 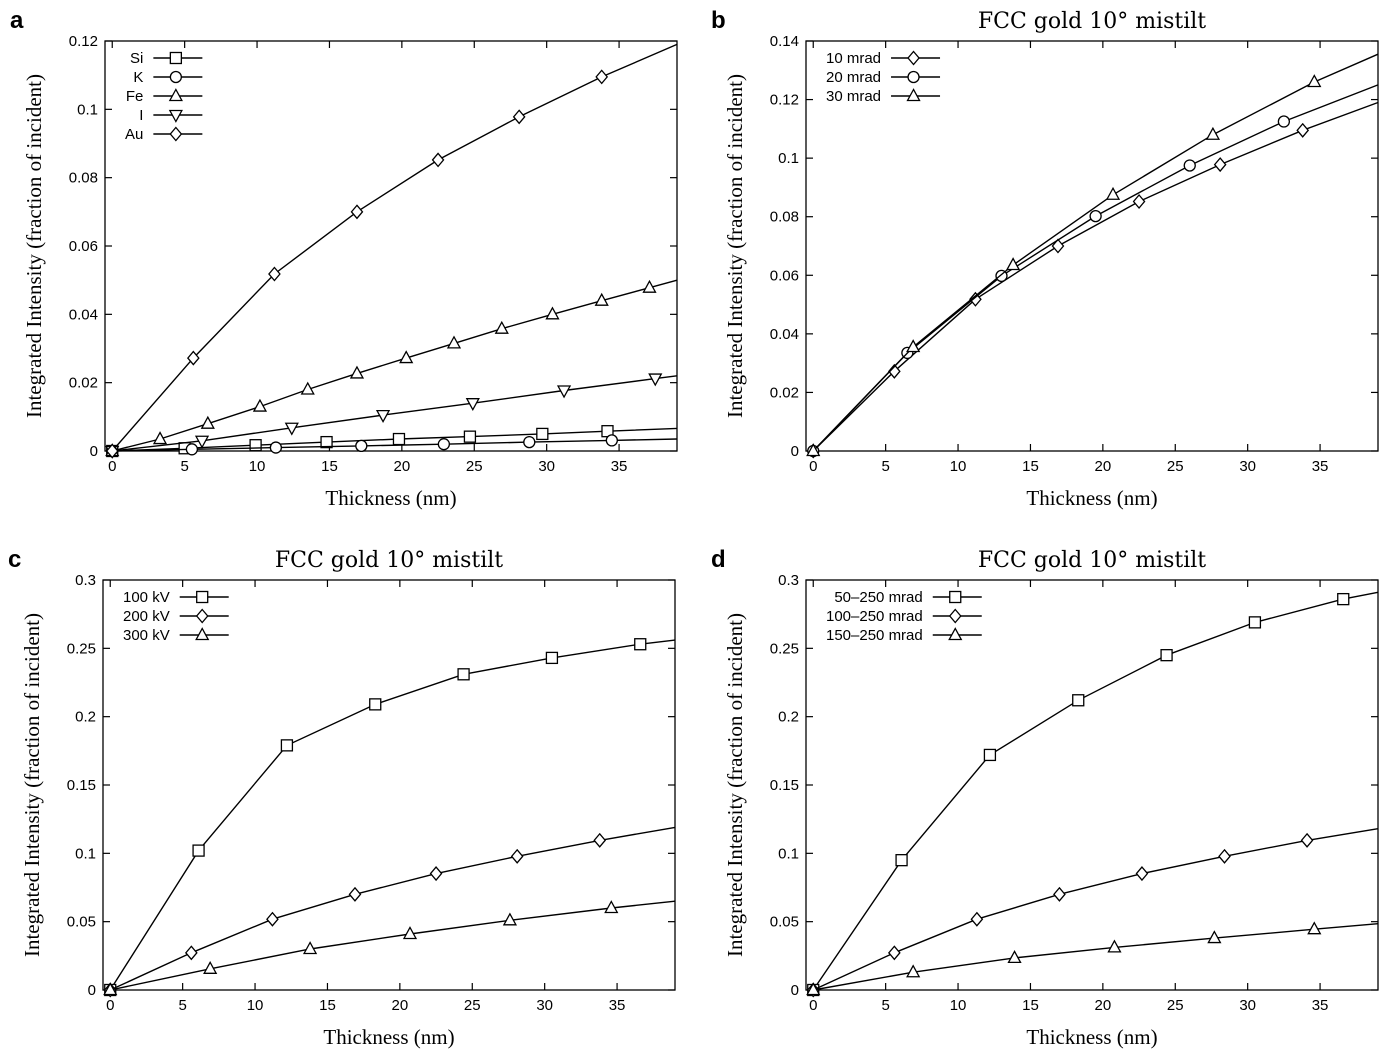 I want to click on legend-label: Si, so click(x=136, y=58).